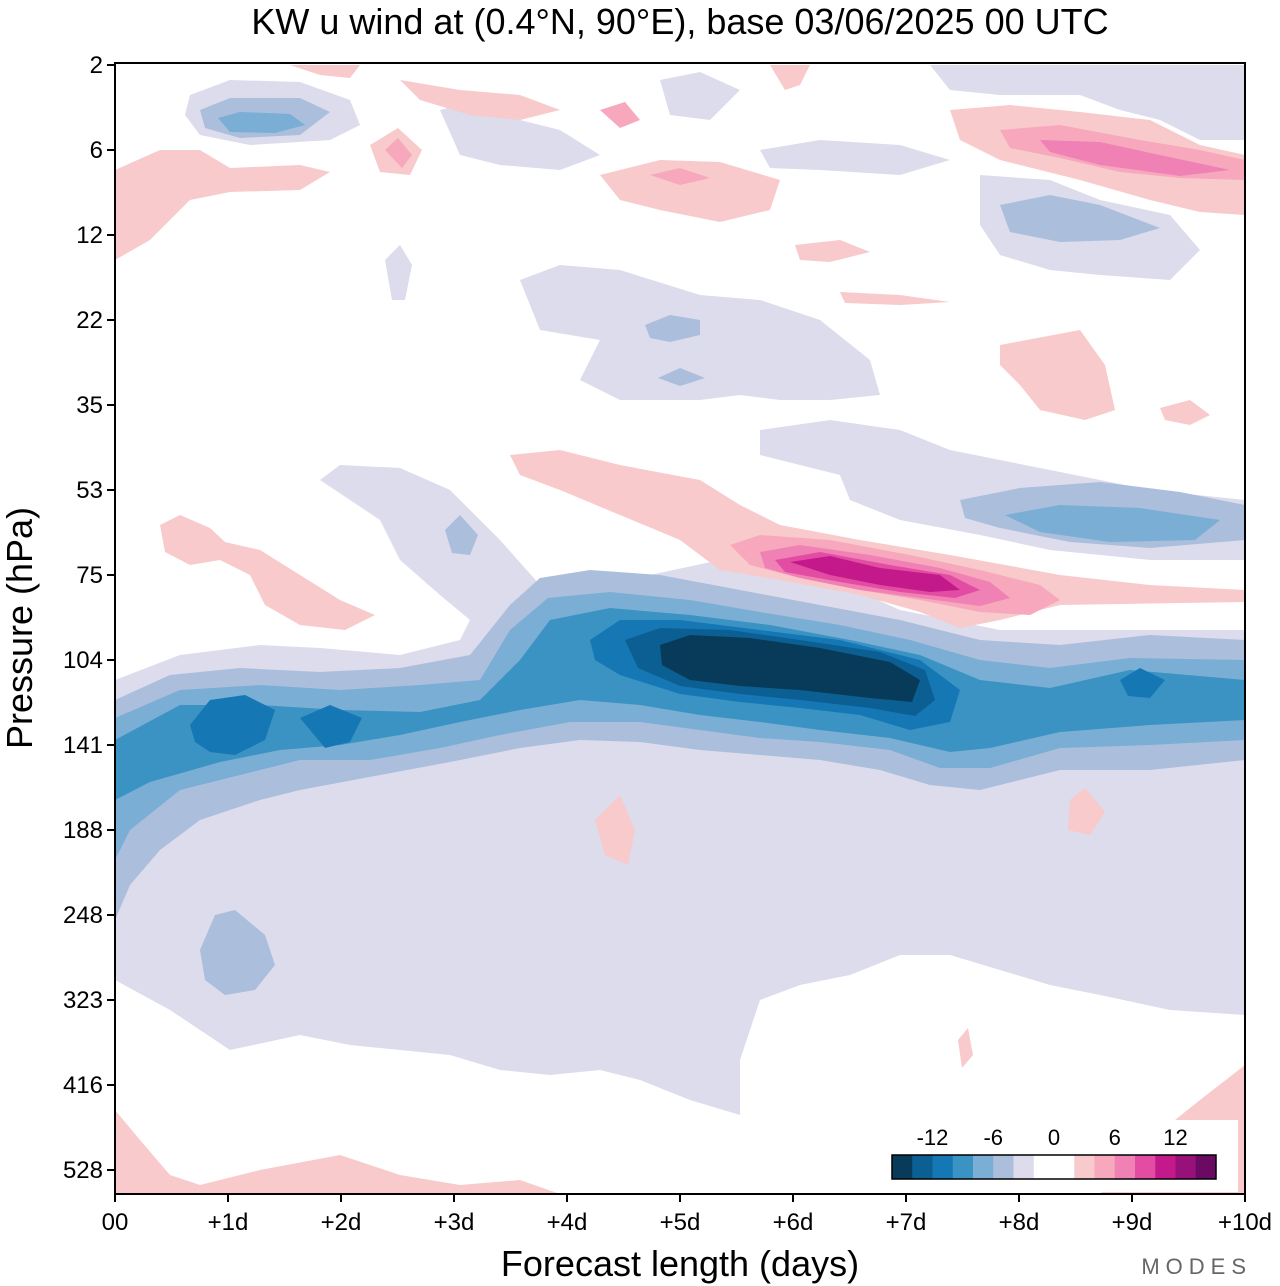  Describe the element at coordinates (1185, 412) in the screenshot. I see `contour-pos1-right-small` at that location.